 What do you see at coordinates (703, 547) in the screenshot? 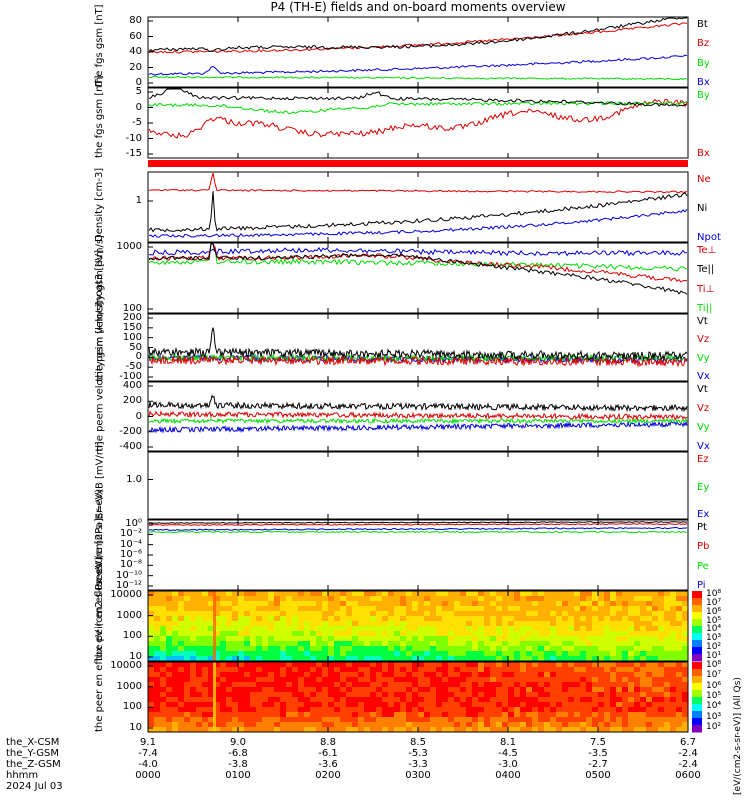
I see `legend-entry: Pb` at bounding box center [703, 547].